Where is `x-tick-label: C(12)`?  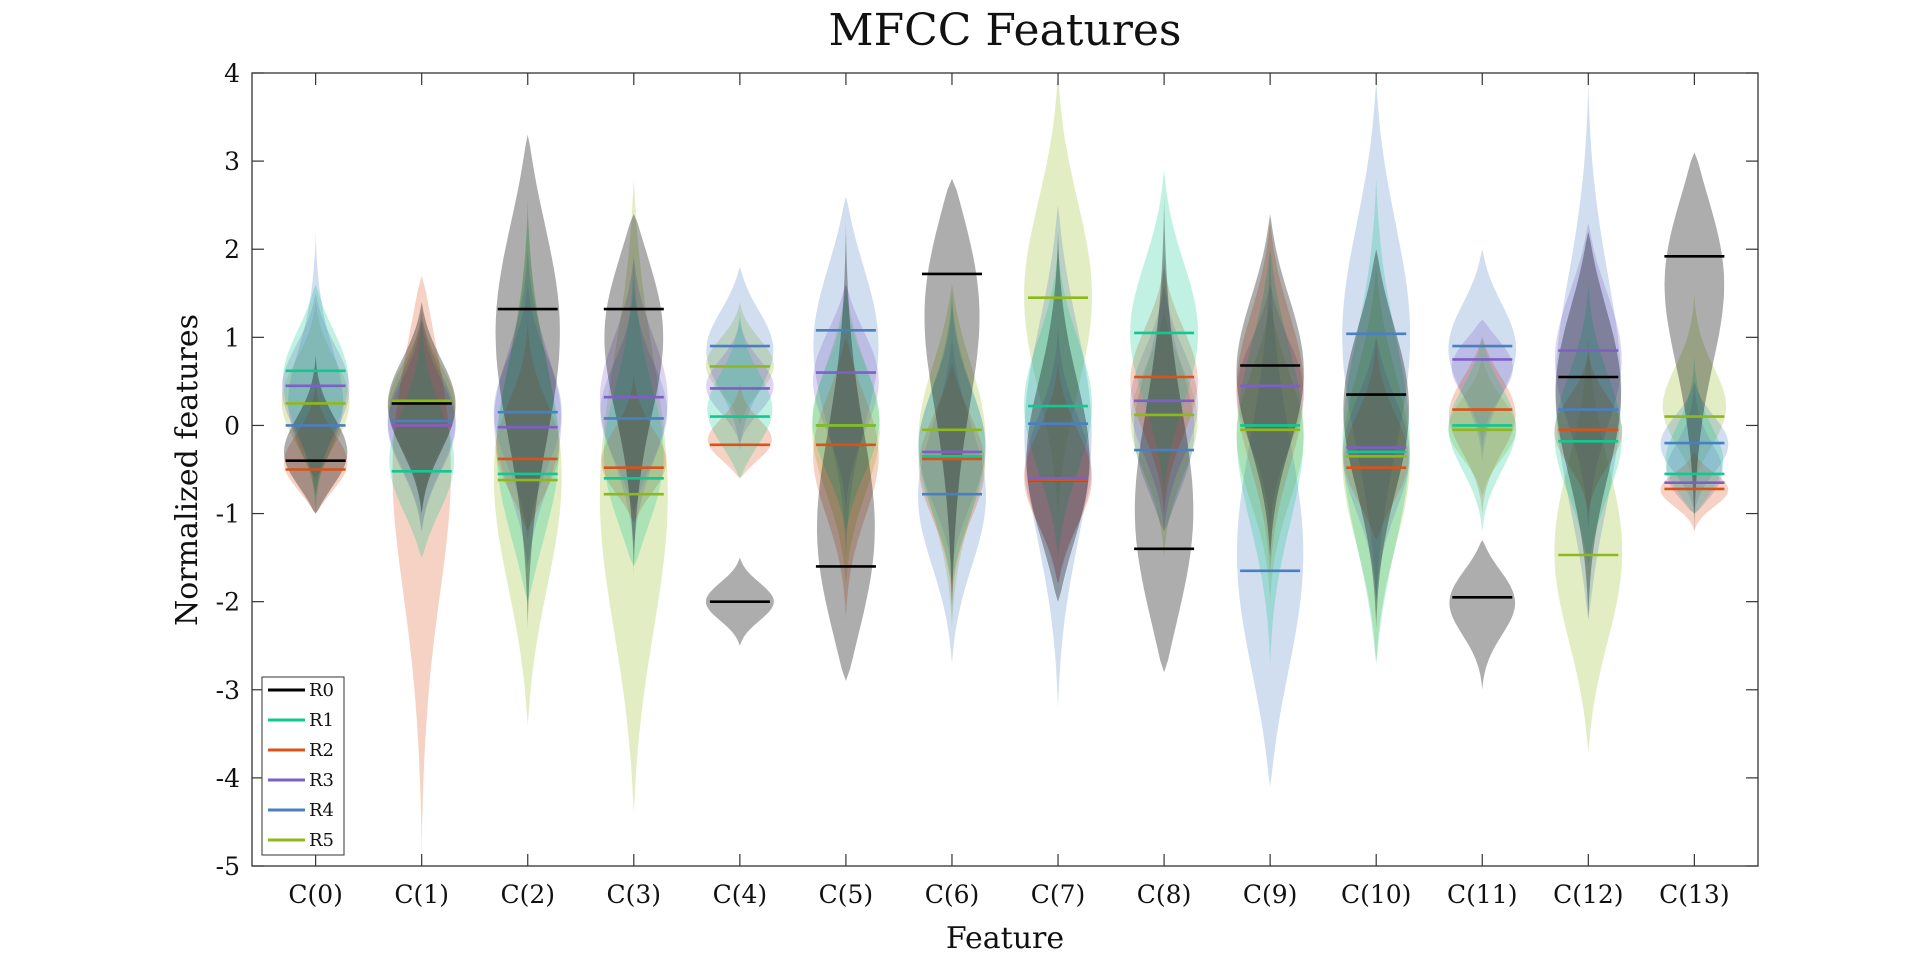
x-tick-label: C(12) is located at coordinates (1588, 894).